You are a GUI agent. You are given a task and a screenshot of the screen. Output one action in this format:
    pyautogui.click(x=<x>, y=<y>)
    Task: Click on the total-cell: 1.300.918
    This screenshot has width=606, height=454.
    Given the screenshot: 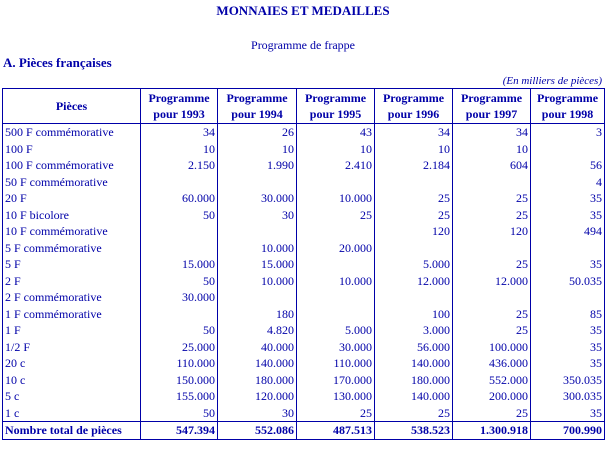 What is the action you would take?
    pyautogui.click(x=491, y=430)
    